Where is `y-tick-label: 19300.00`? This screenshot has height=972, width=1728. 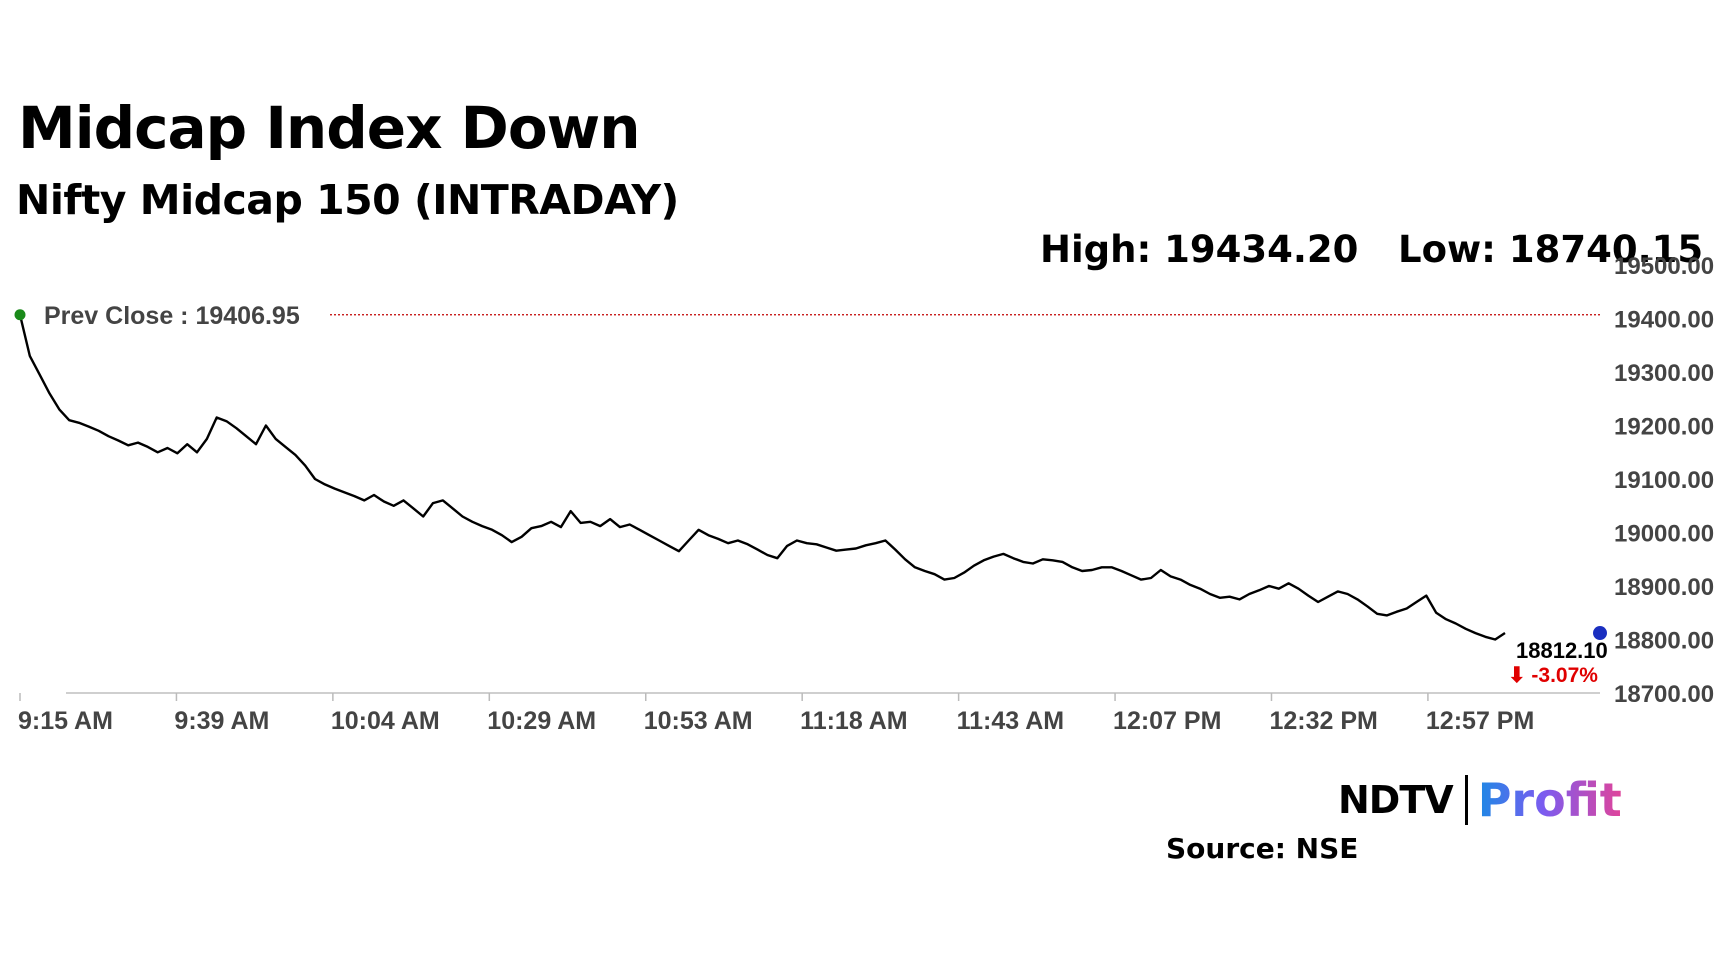
y-tick-label: 19300.00 is located at coordinates (1664, 373).